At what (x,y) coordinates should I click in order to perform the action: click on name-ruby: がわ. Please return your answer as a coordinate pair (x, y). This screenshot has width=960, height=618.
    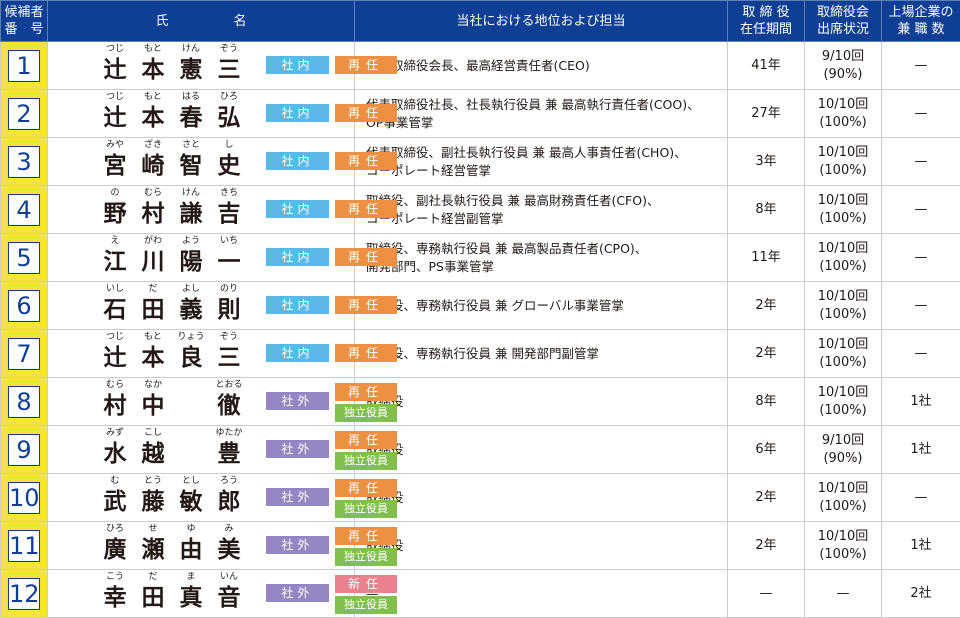
    Looking at the image, I should click on (152, 241).